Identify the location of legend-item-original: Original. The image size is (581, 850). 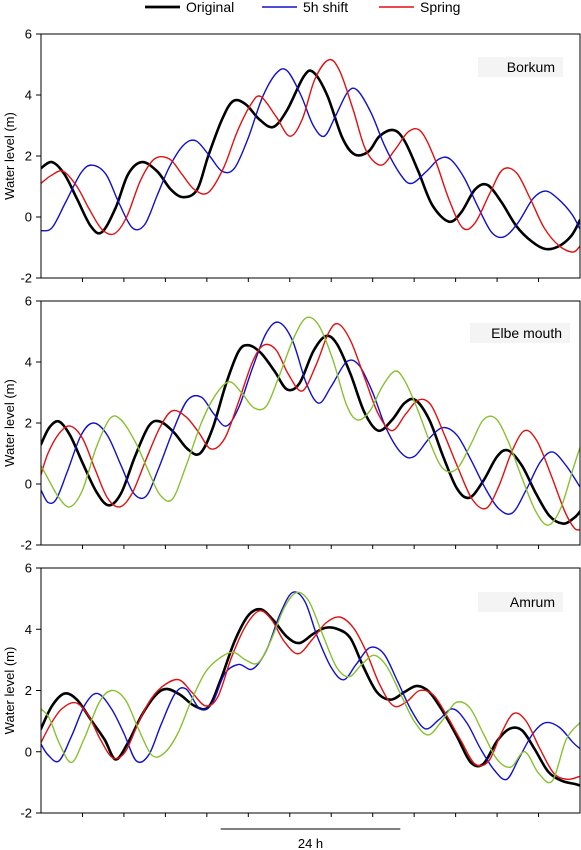
(189, 7).